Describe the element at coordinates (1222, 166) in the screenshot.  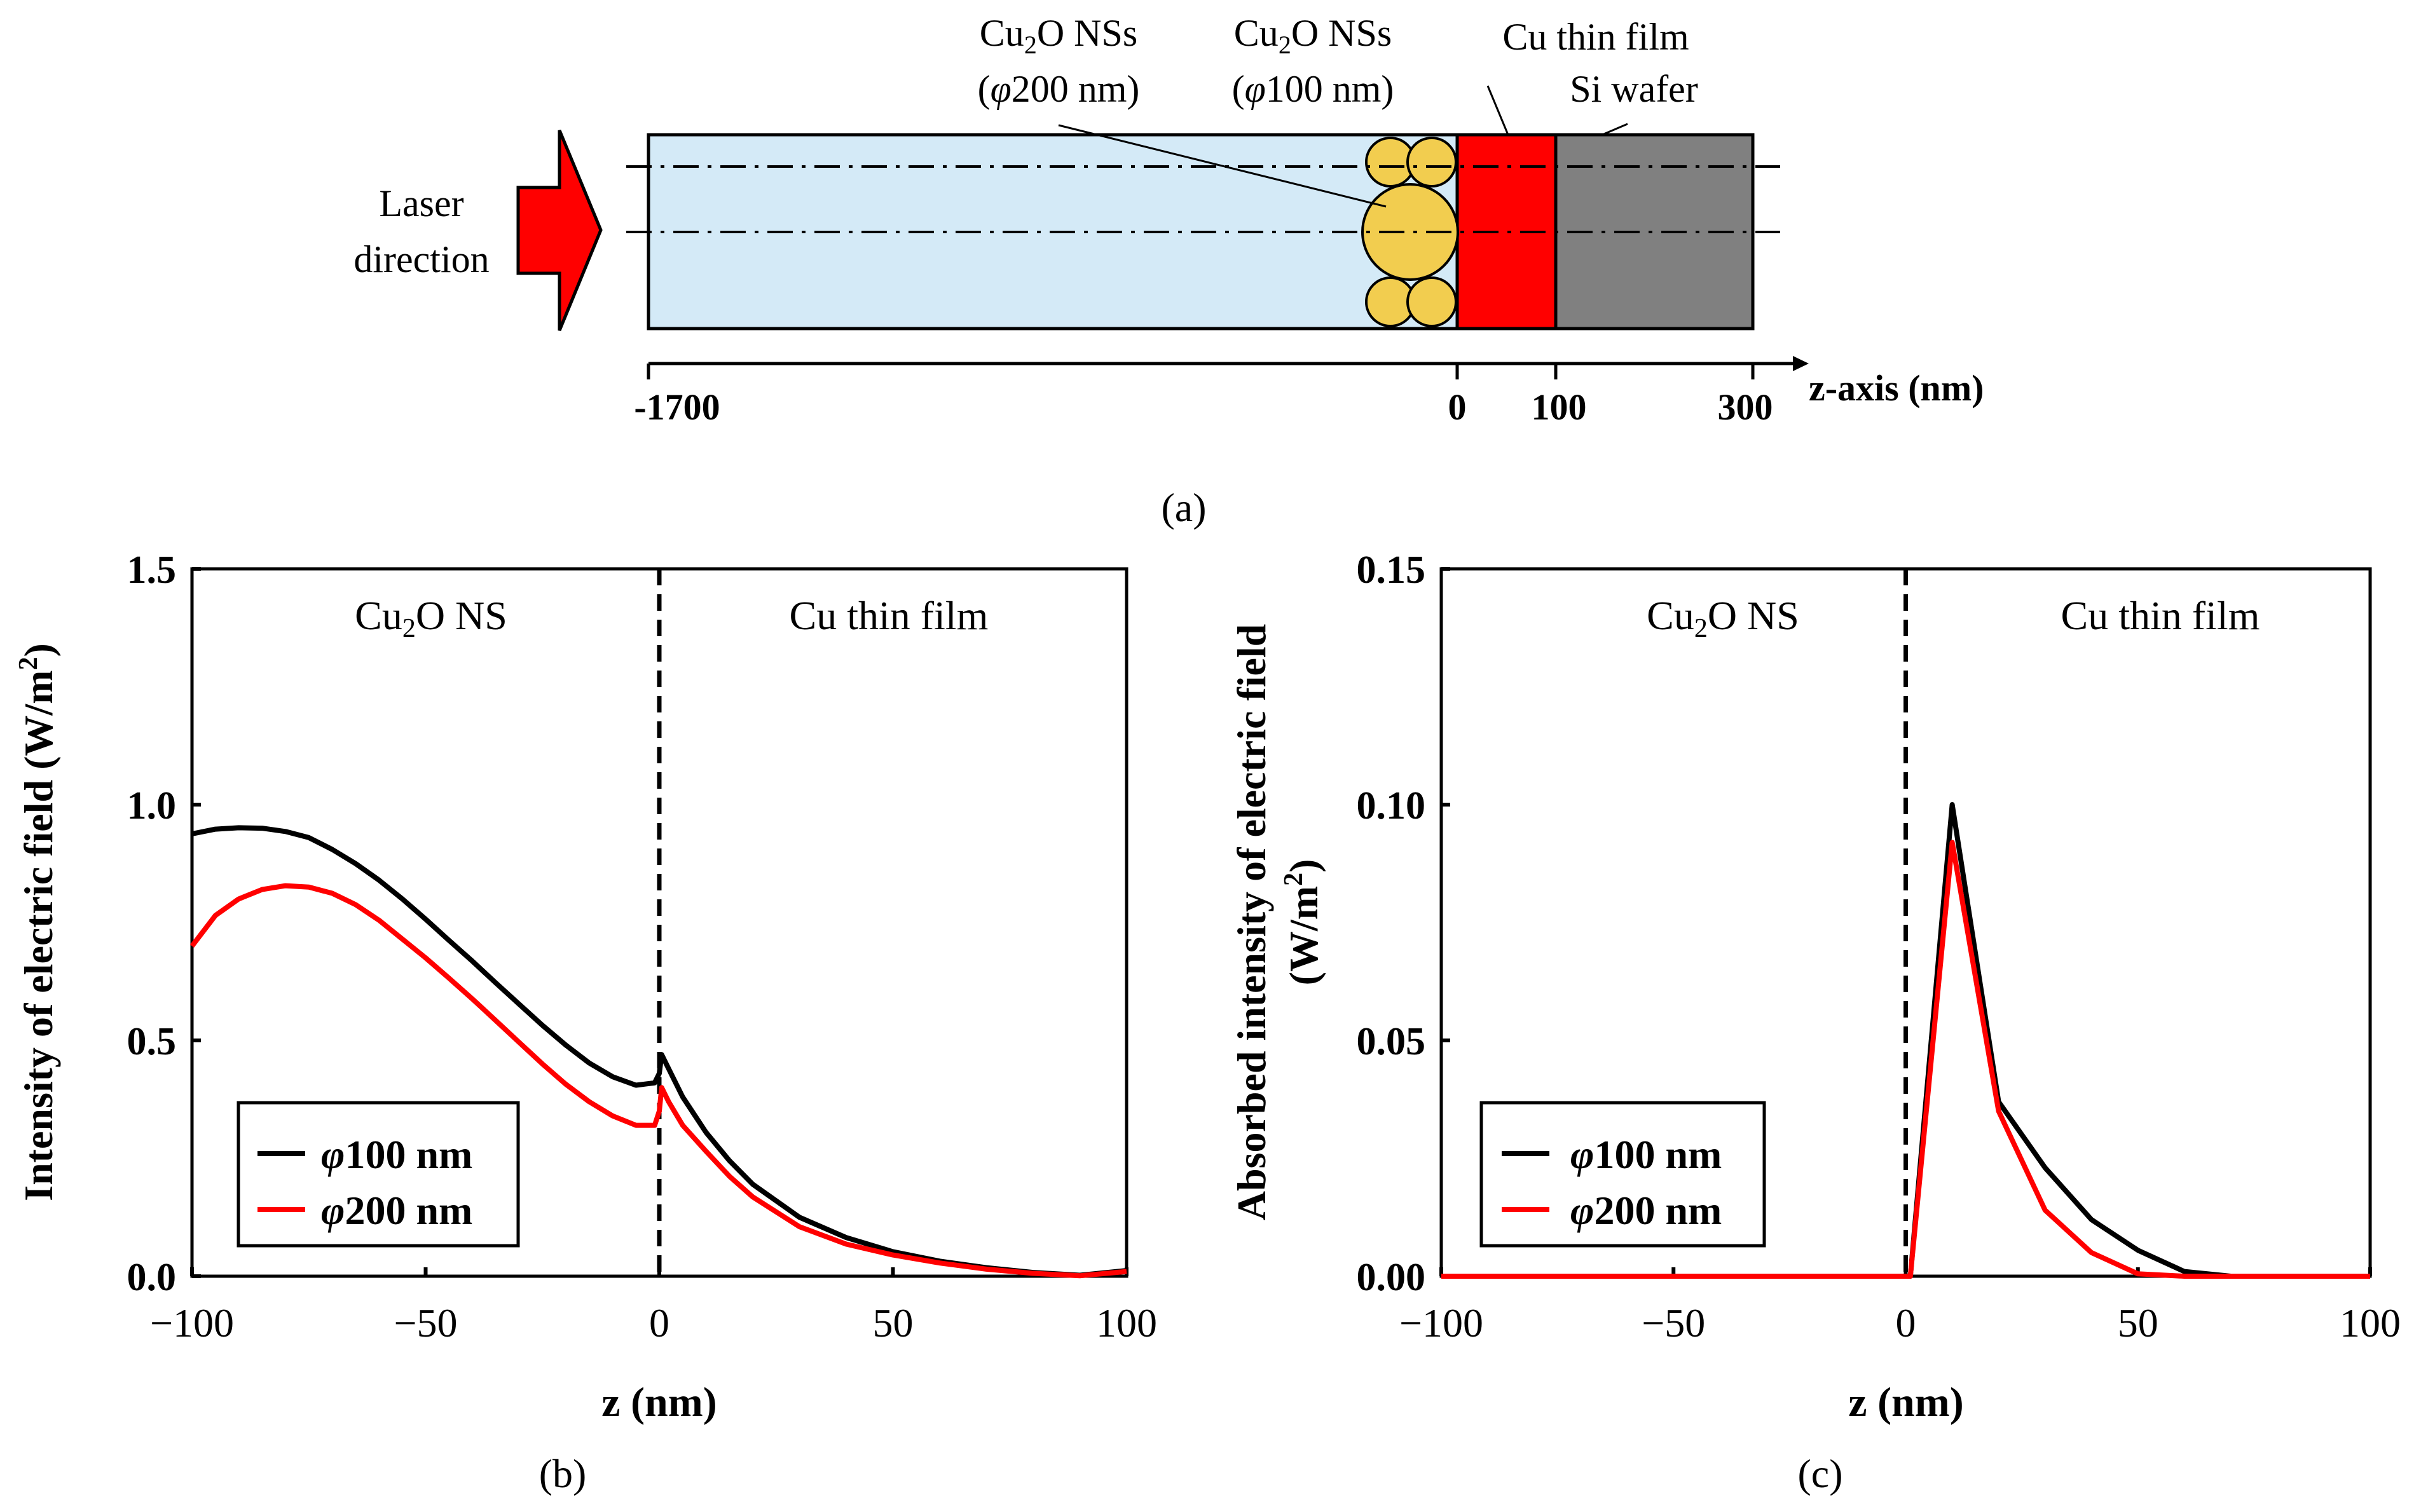
I see `leader-line-200nm` at that location.